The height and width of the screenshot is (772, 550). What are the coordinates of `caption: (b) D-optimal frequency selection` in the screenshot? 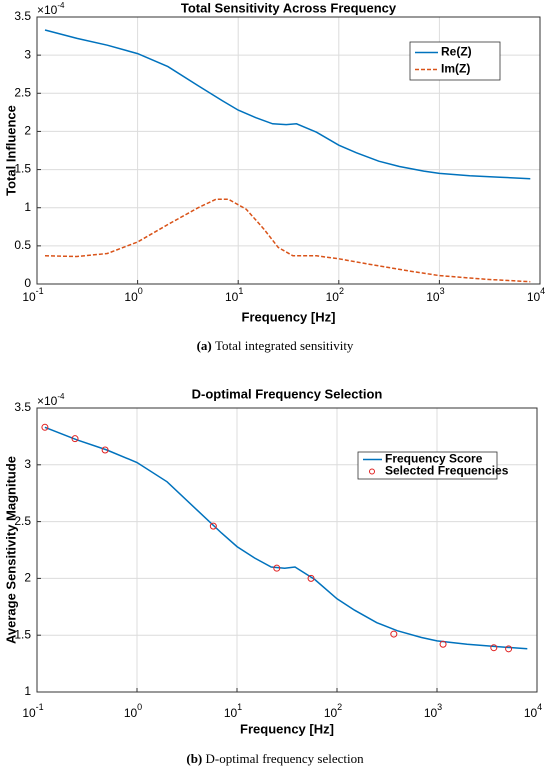 It's located at (275, 758).